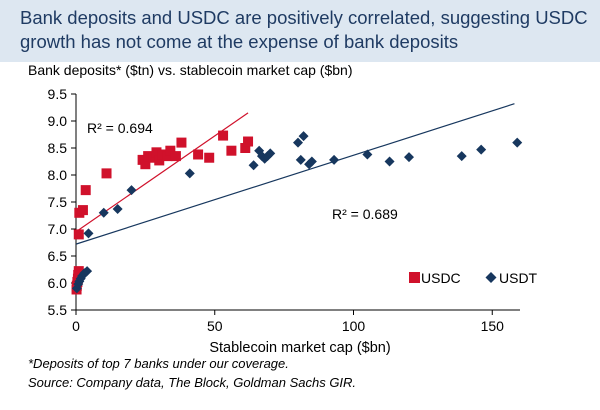  Describe the element at coordinates (58, 202) in the screenshot. I see `y-tick-label: 7.5` at that location.